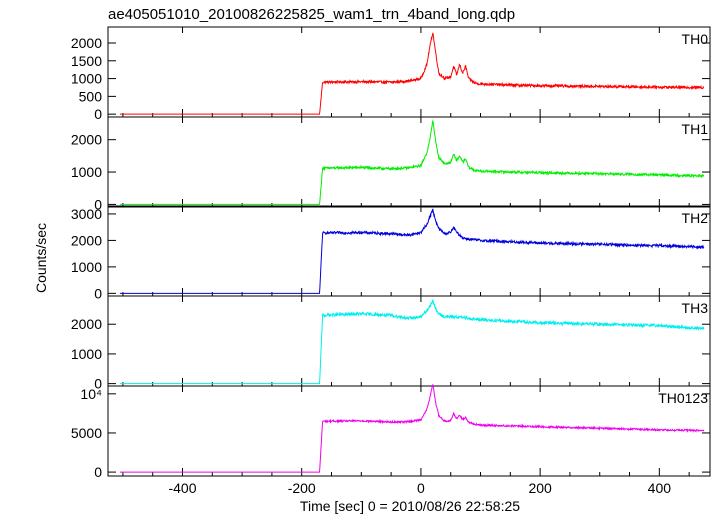  I want to click on series-line-TH0123, so click(412, 428).